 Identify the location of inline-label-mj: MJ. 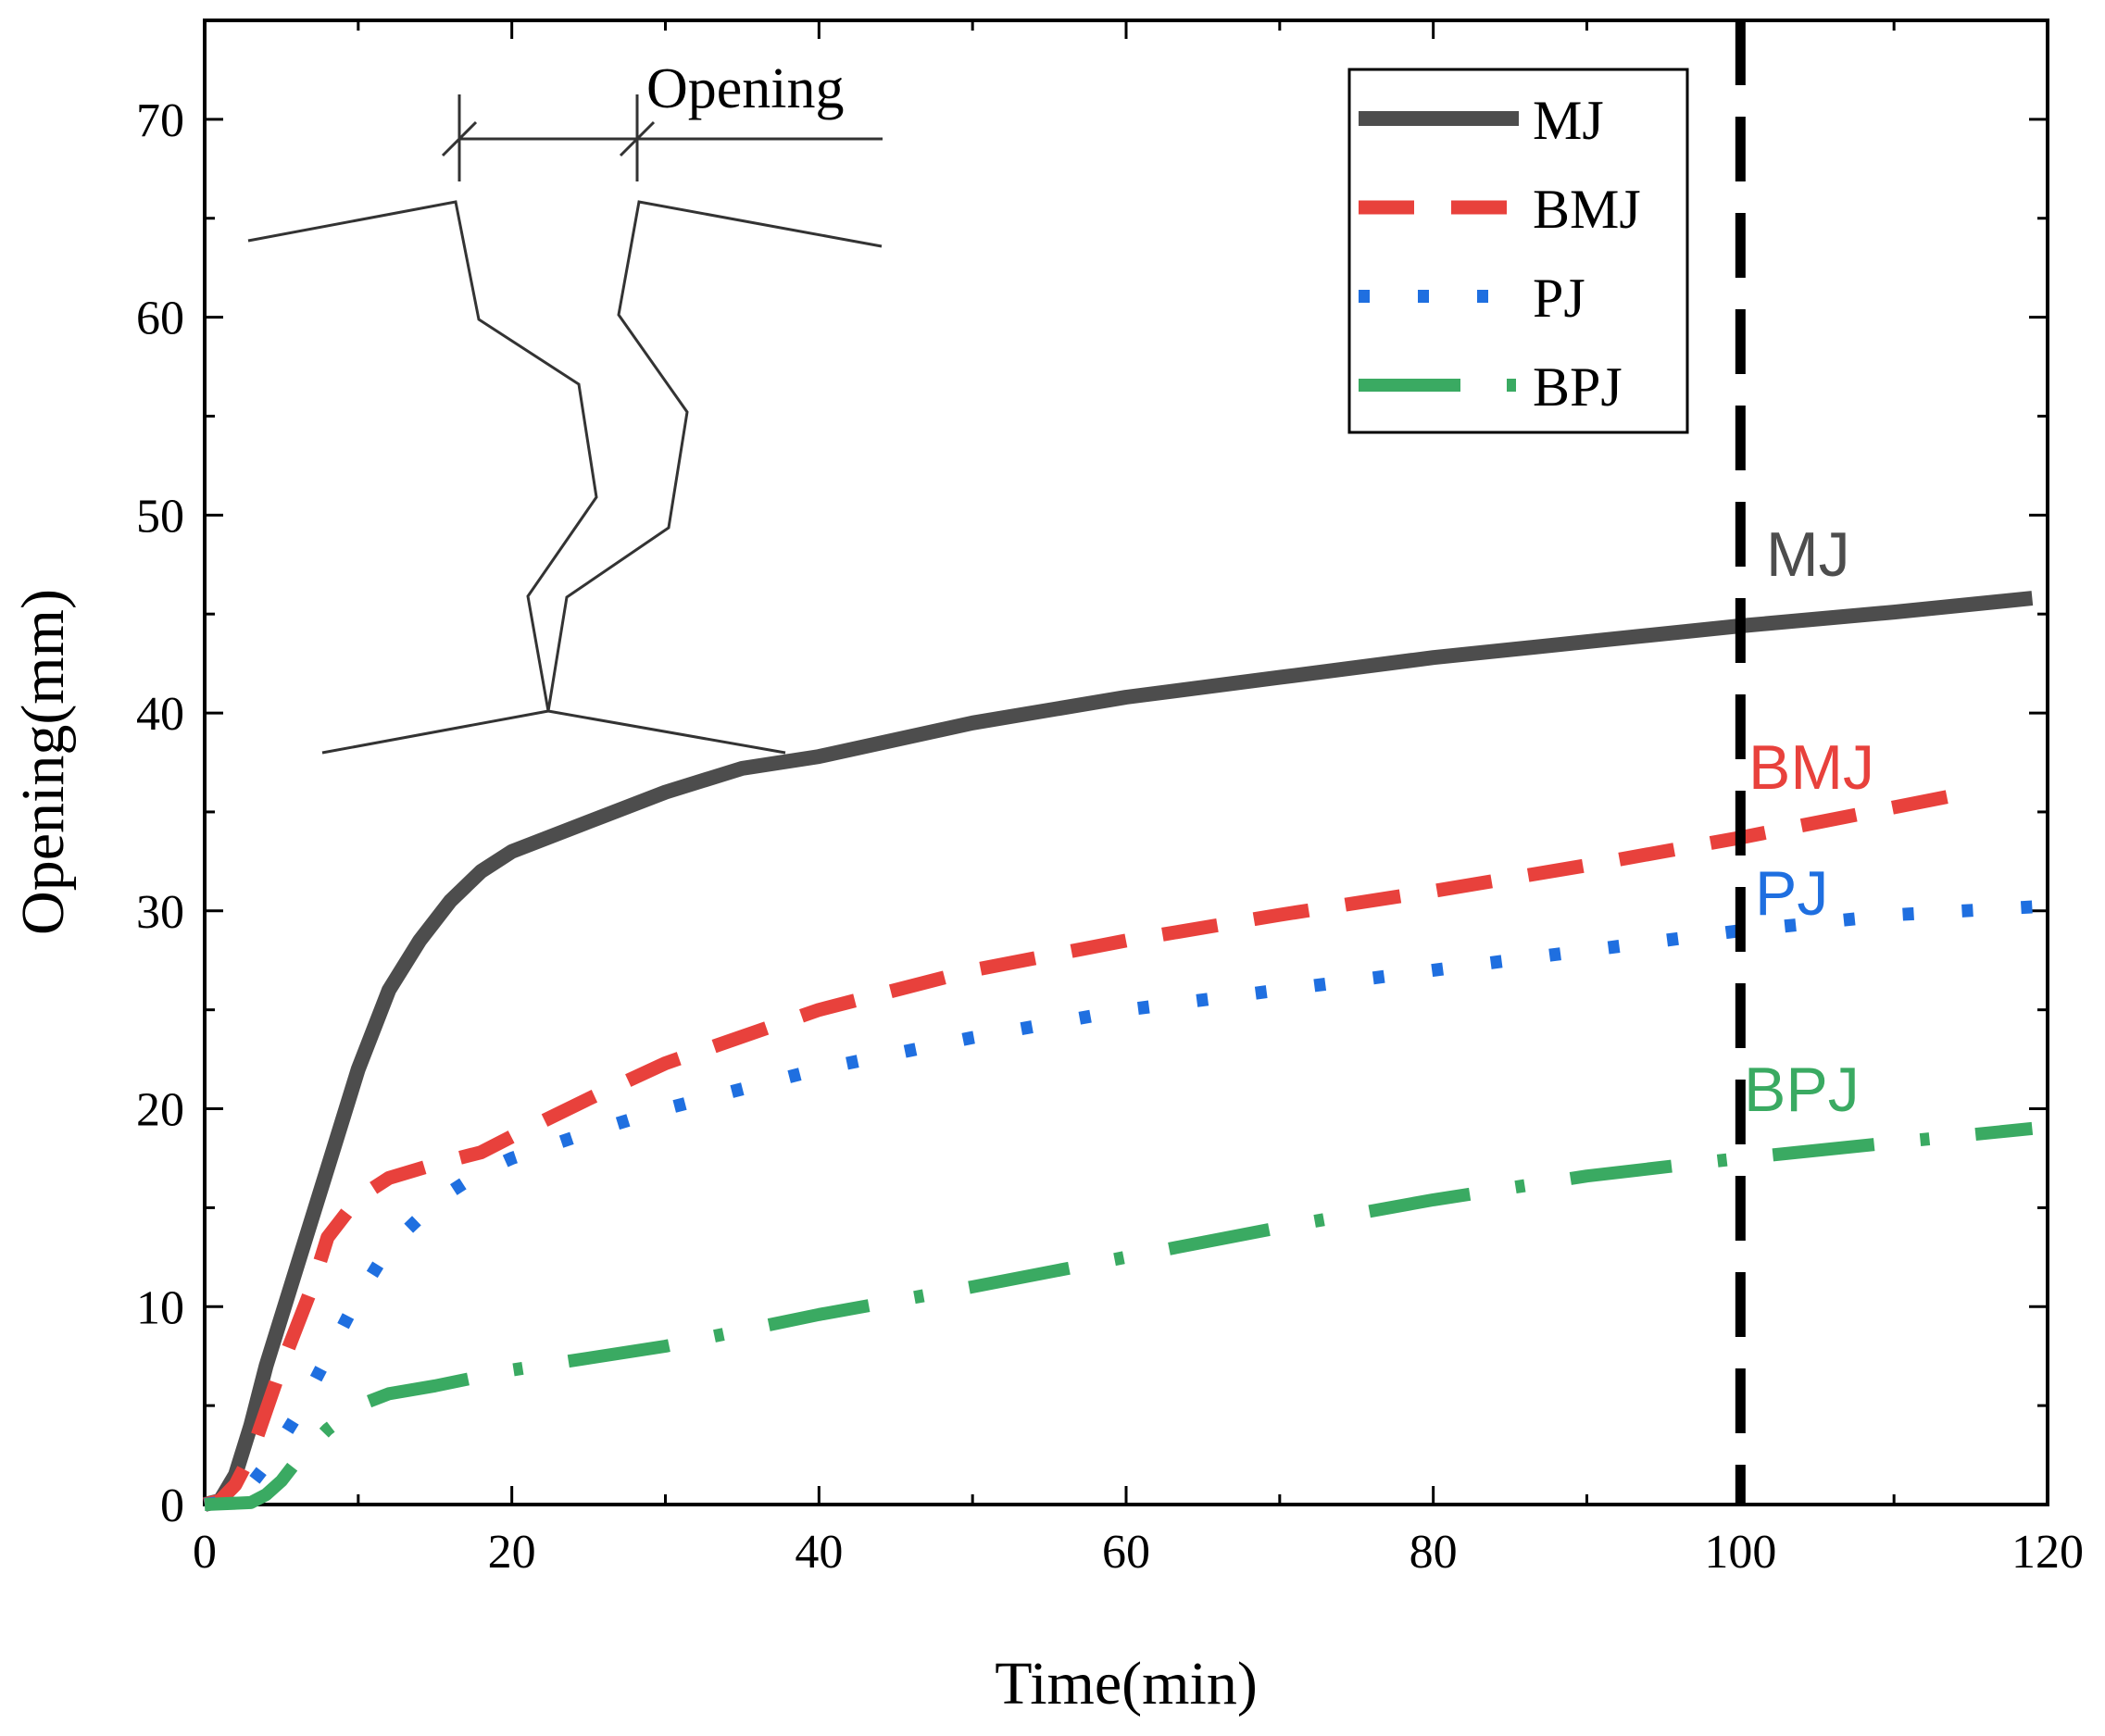
(1808, 554).